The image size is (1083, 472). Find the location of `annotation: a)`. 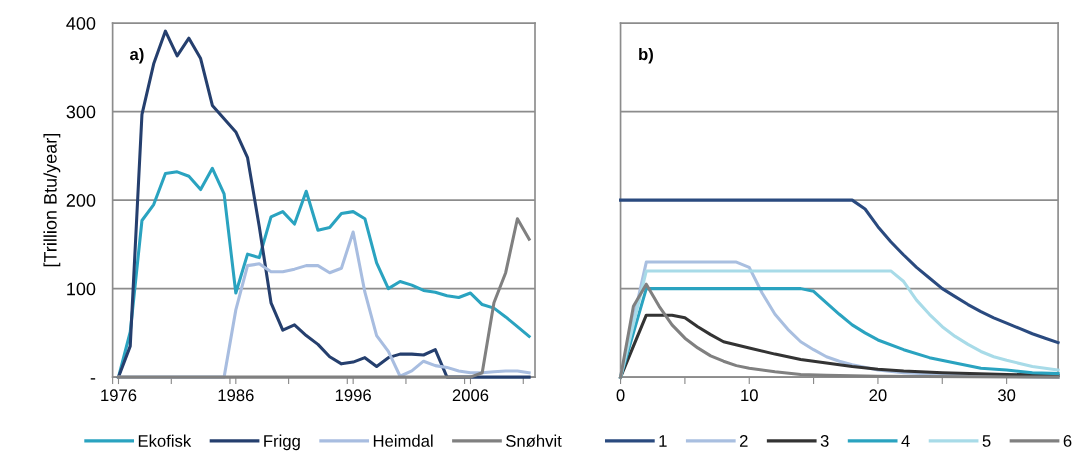

annotation: a) is located at coordinates (137, 55).